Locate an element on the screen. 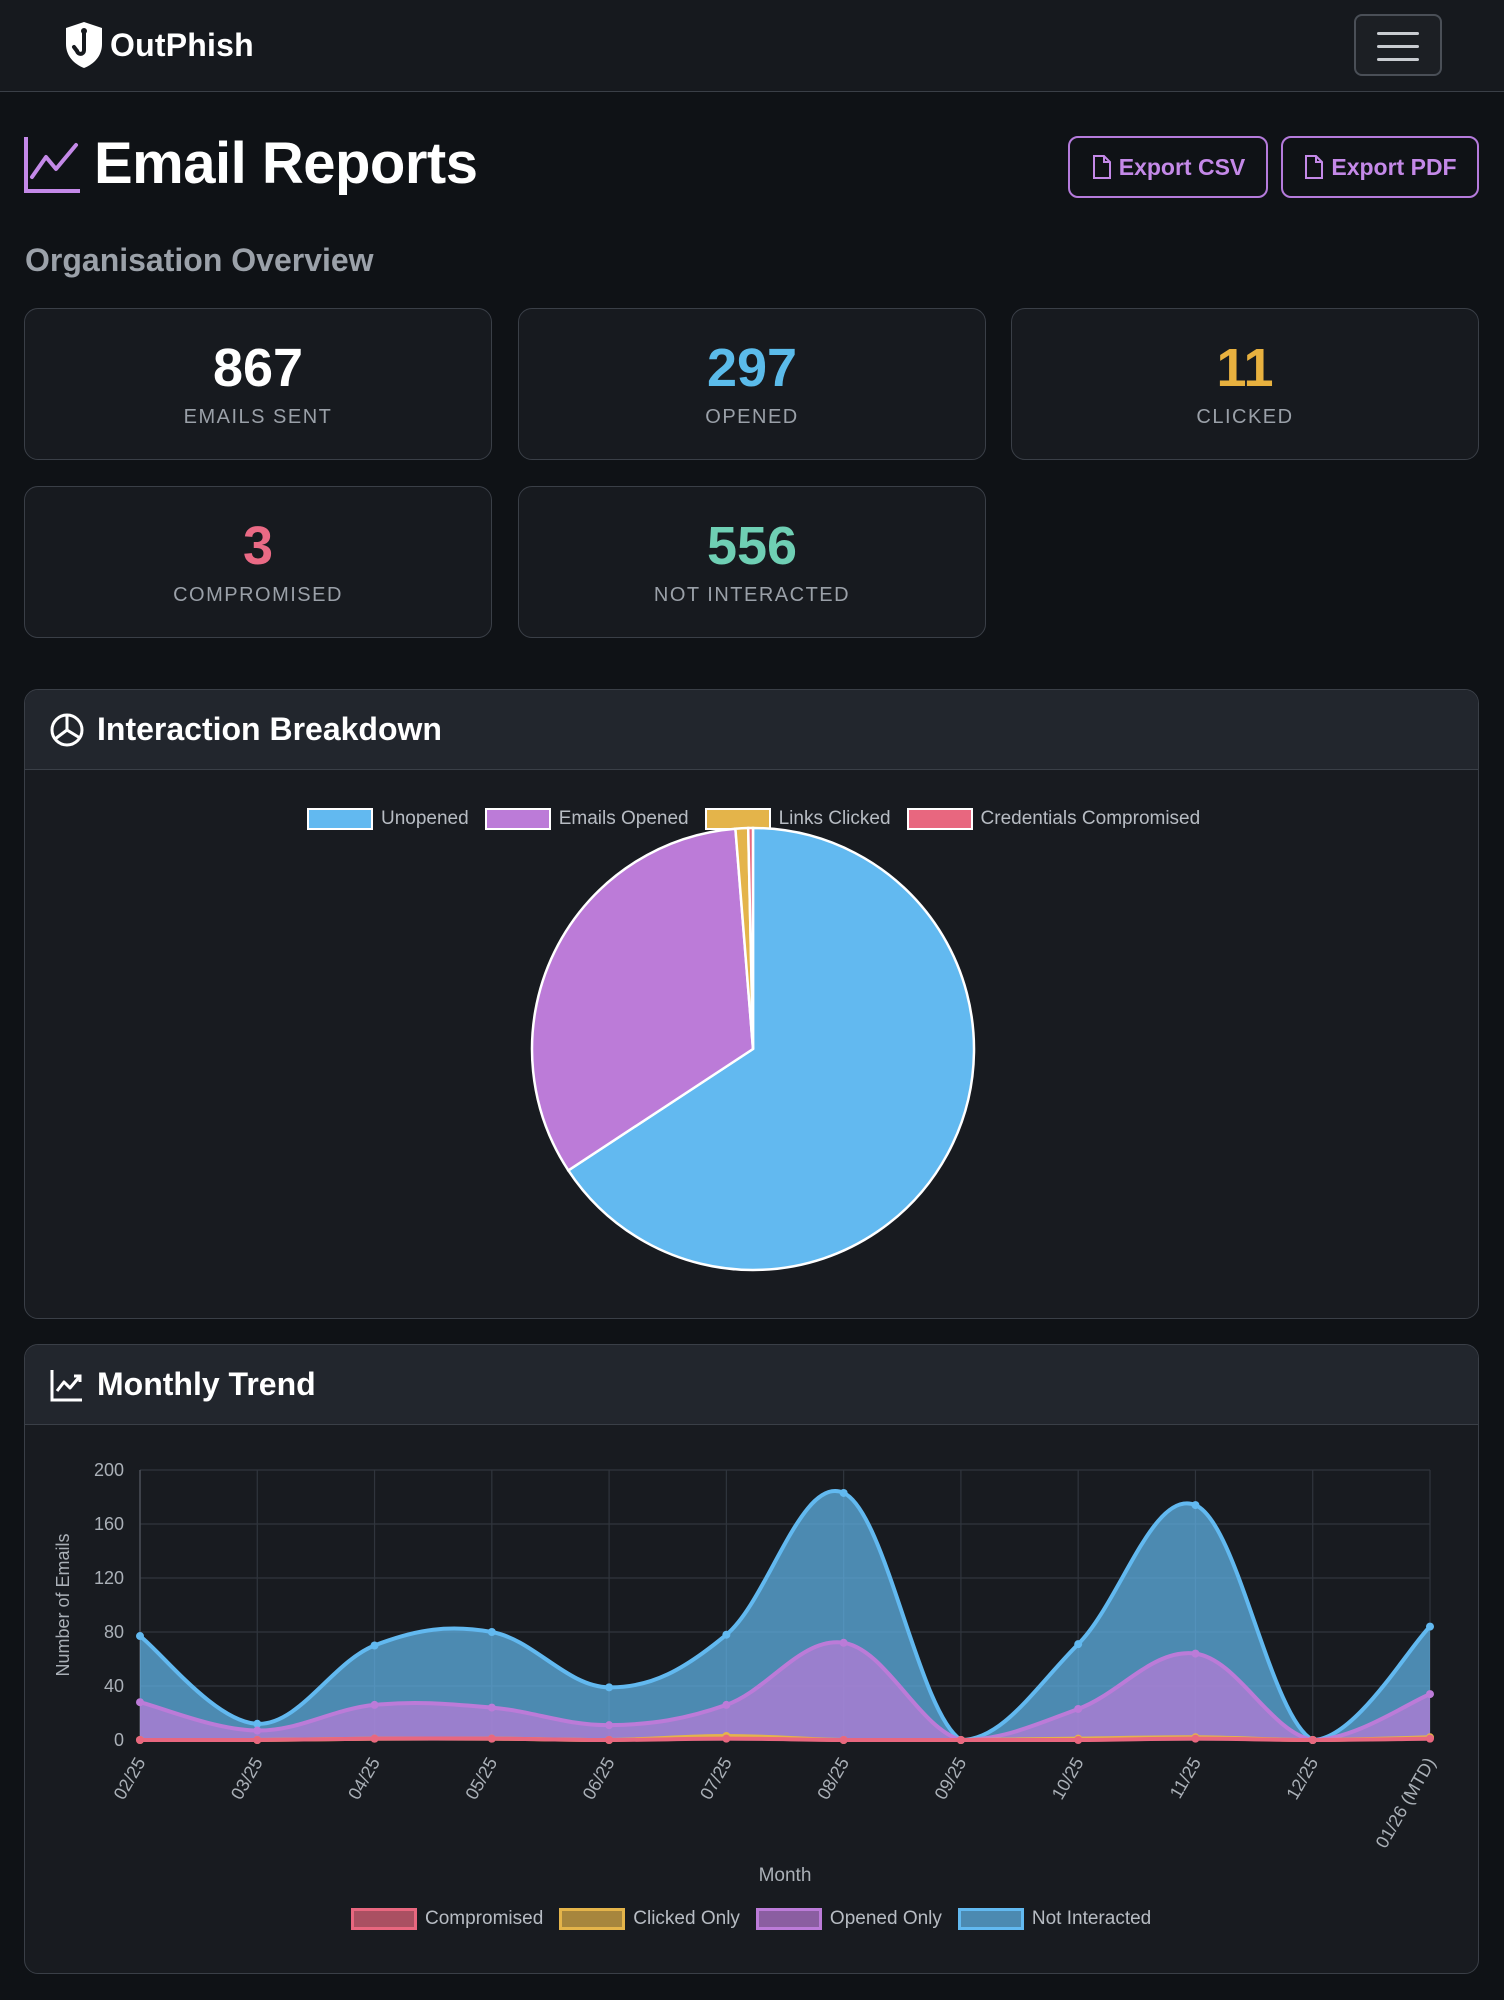 The height and width of the screenshot is (2000, 1504). top-navbar: OutPhish is located at coordinates (752, 46).